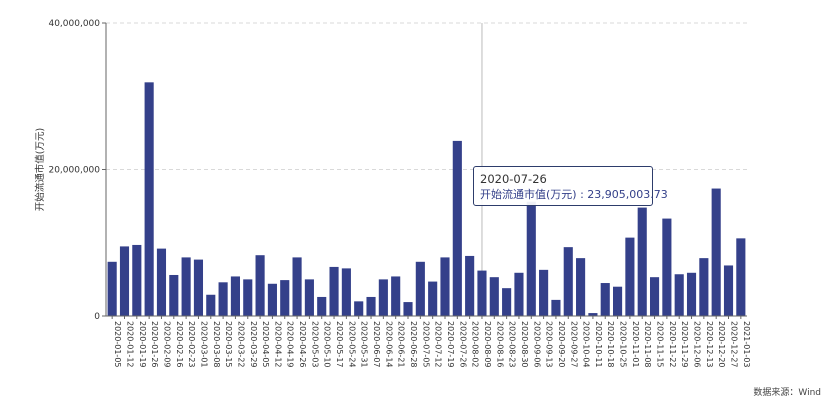 The height and width of the screenshot is (406, 831). What do you see at coordinates (462, 344) in the screenshot?
I see `x-tick-label: 2020-07-26` at bounding box center [462, 344].